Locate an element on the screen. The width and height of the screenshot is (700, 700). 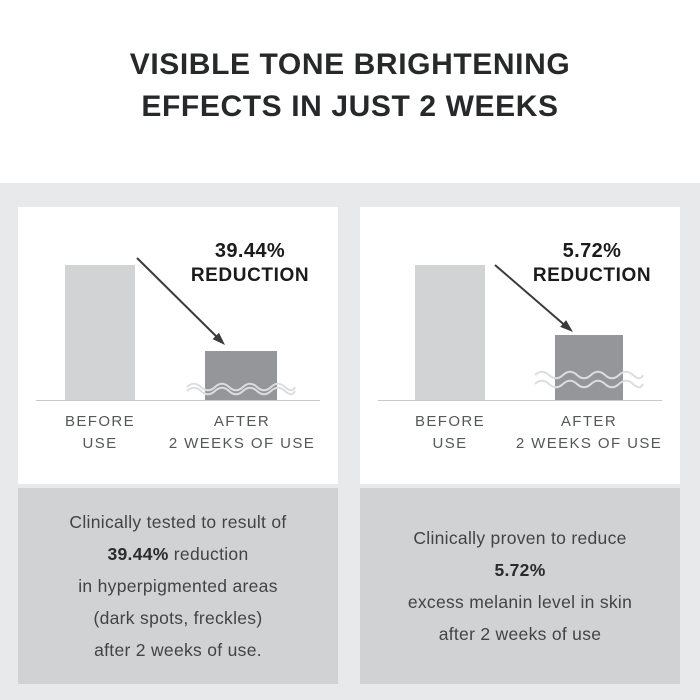
reduction-arrow-icon is located at coordinates (533, 298).